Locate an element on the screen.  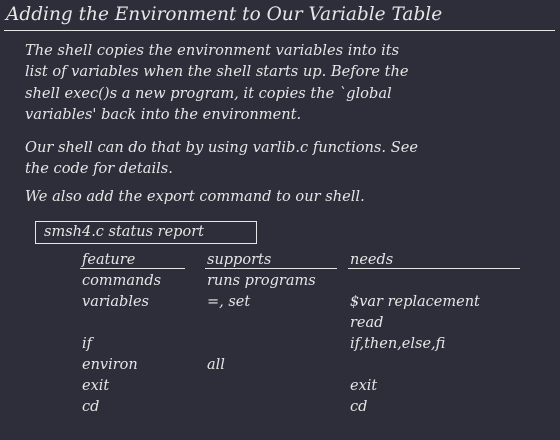
title-underline is located at coordinates (279, 30).